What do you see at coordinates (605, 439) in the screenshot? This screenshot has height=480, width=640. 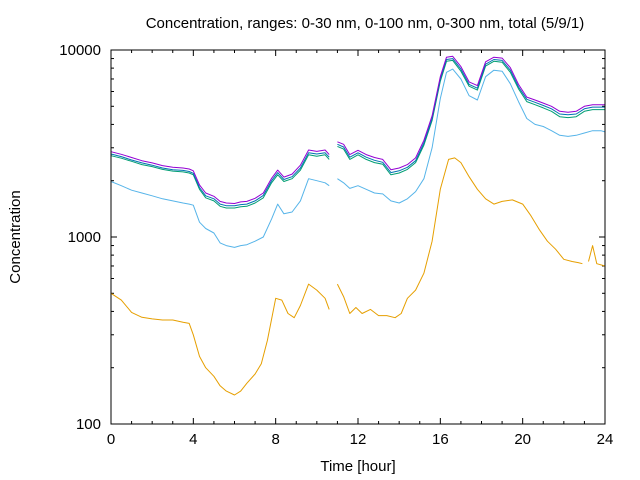 I see `x-tick-label: 24` at bounding box center [605, 439].